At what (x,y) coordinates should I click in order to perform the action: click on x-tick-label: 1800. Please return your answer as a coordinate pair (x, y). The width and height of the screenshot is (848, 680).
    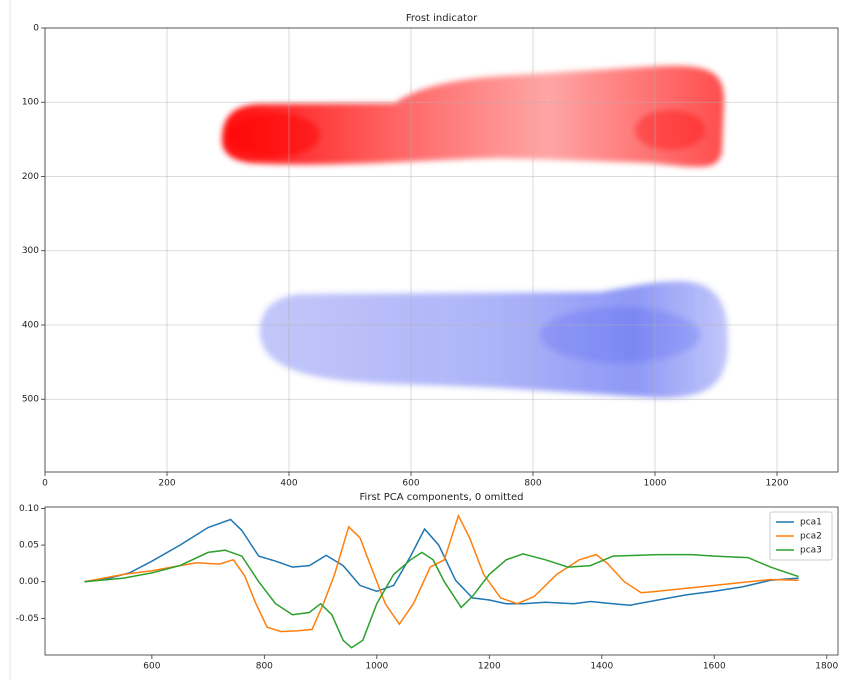
    Looking at the image, I should click on (826, 667).